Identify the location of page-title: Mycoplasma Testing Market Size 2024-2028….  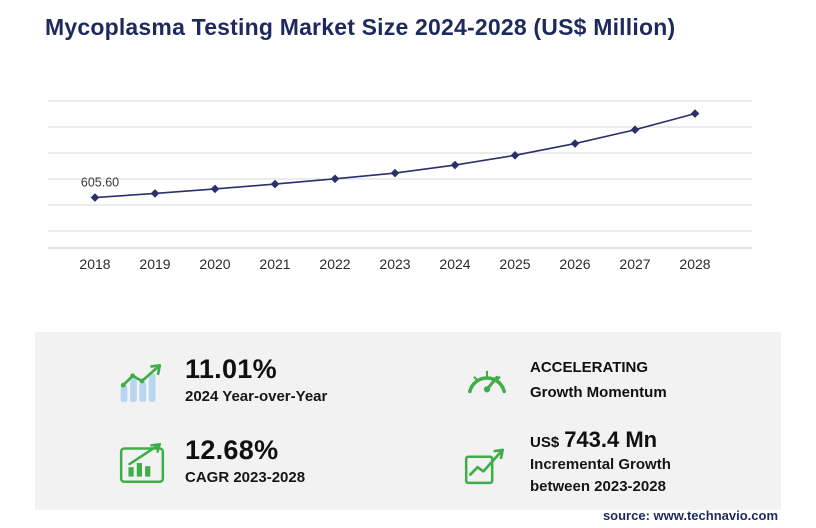
(360, 27).